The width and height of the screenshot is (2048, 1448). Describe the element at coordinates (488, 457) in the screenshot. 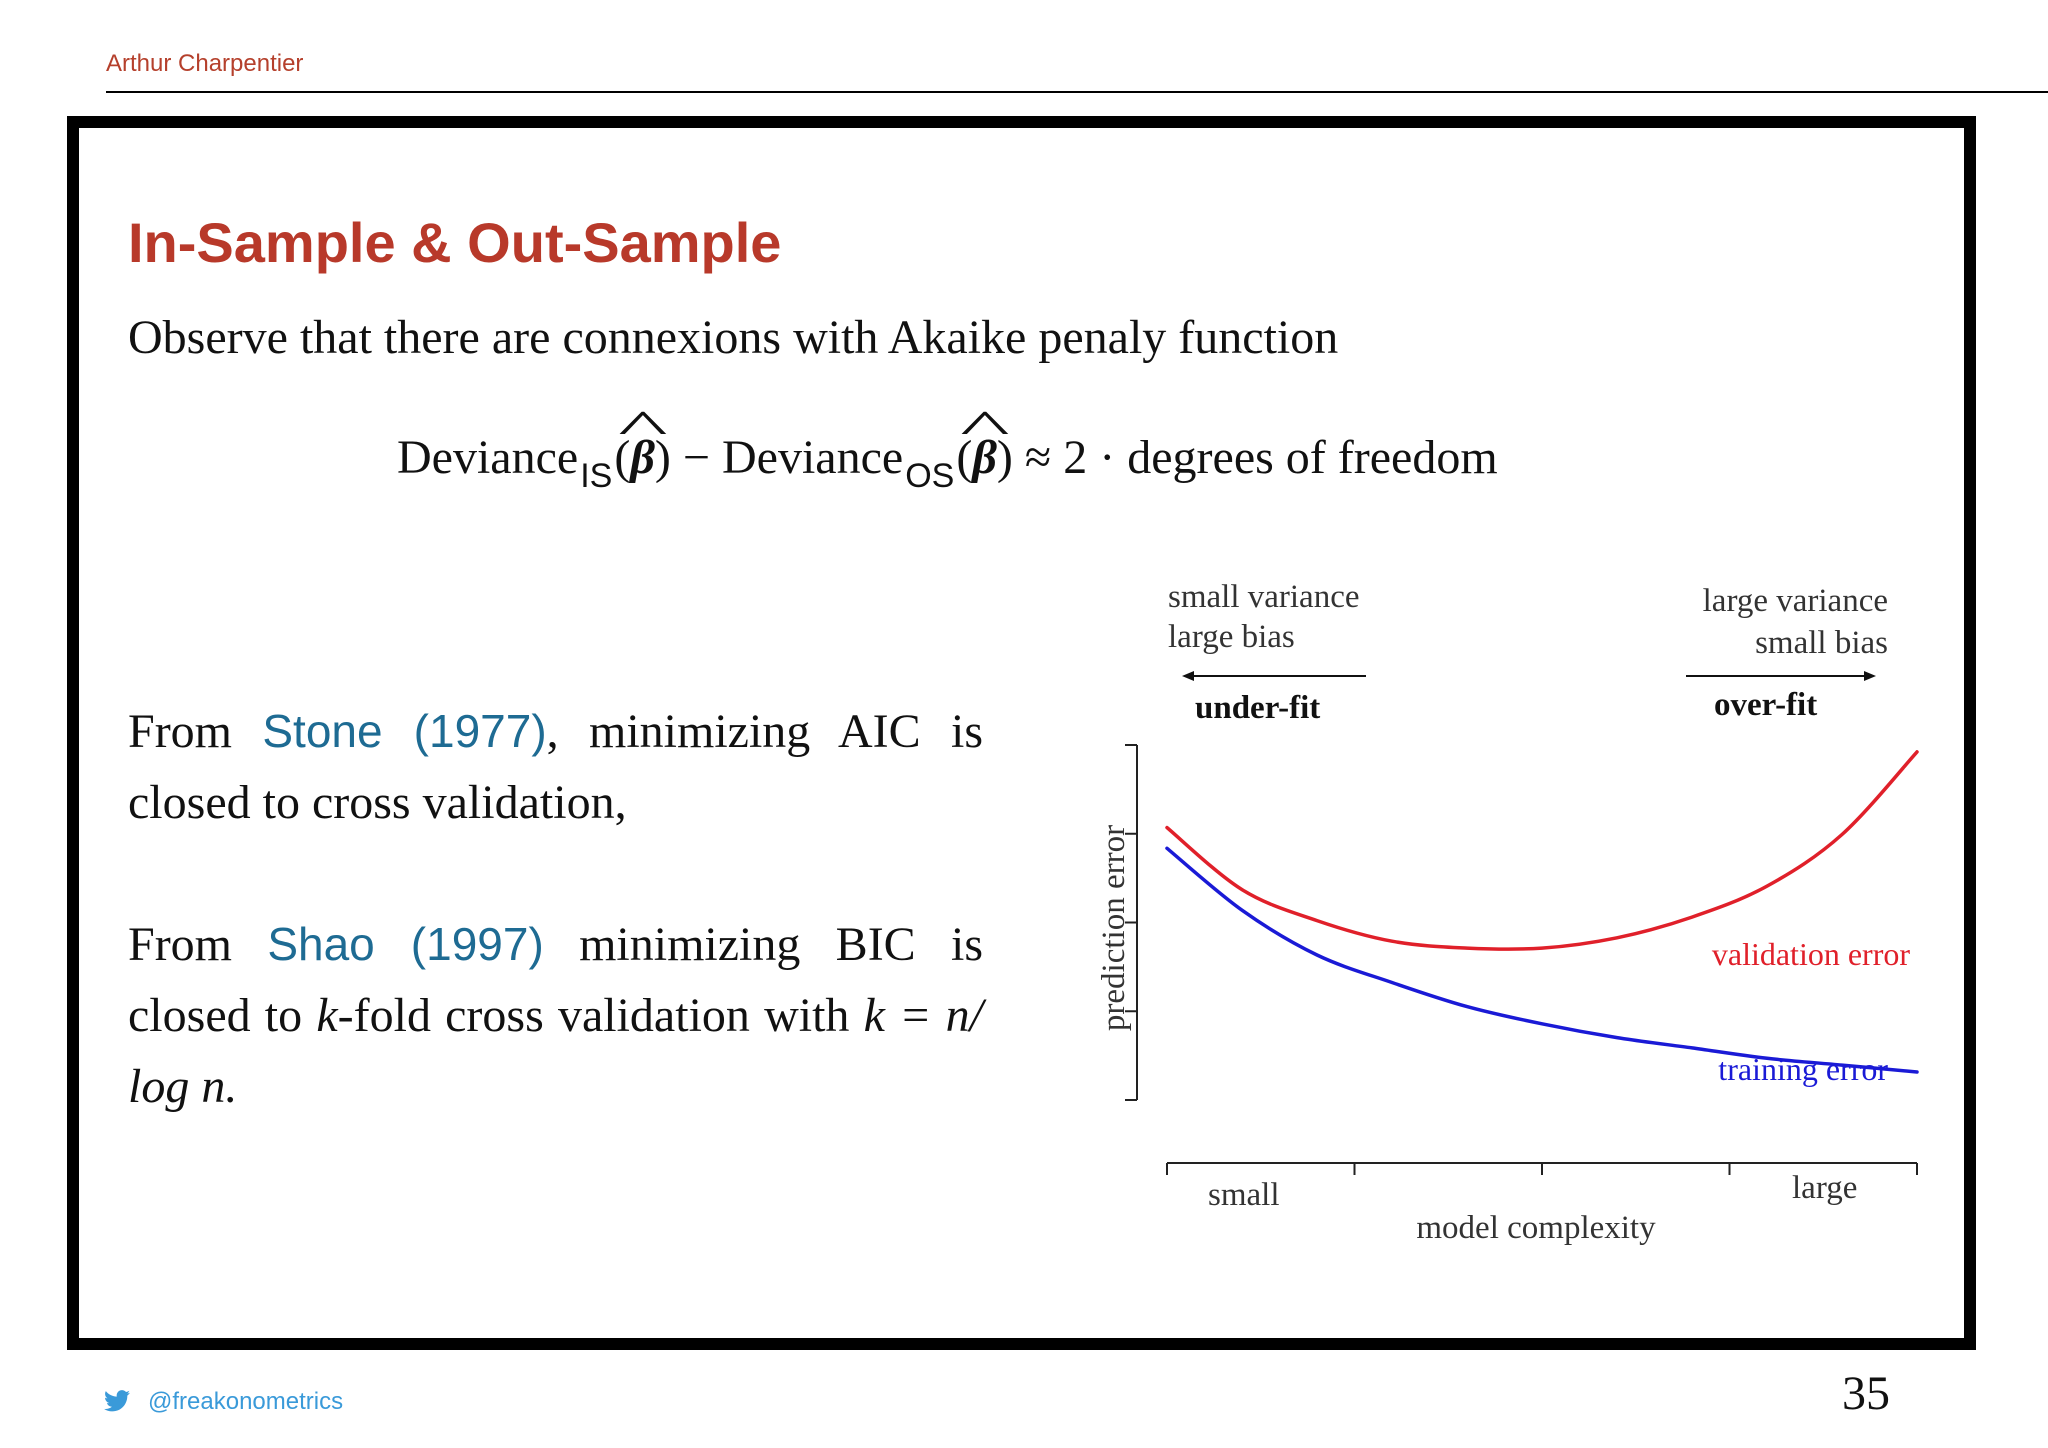

I see `eq-term1: Deviance` at that location.